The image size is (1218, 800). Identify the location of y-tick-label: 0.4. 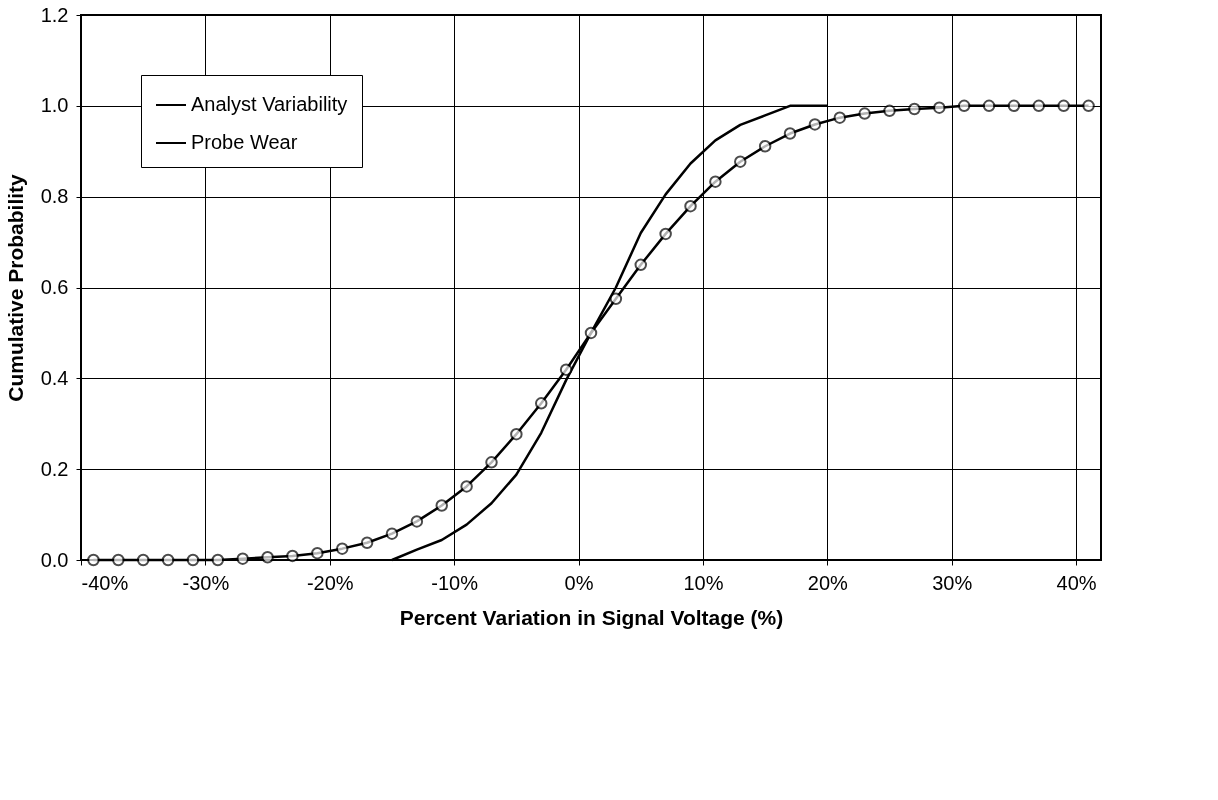
(54, 377).